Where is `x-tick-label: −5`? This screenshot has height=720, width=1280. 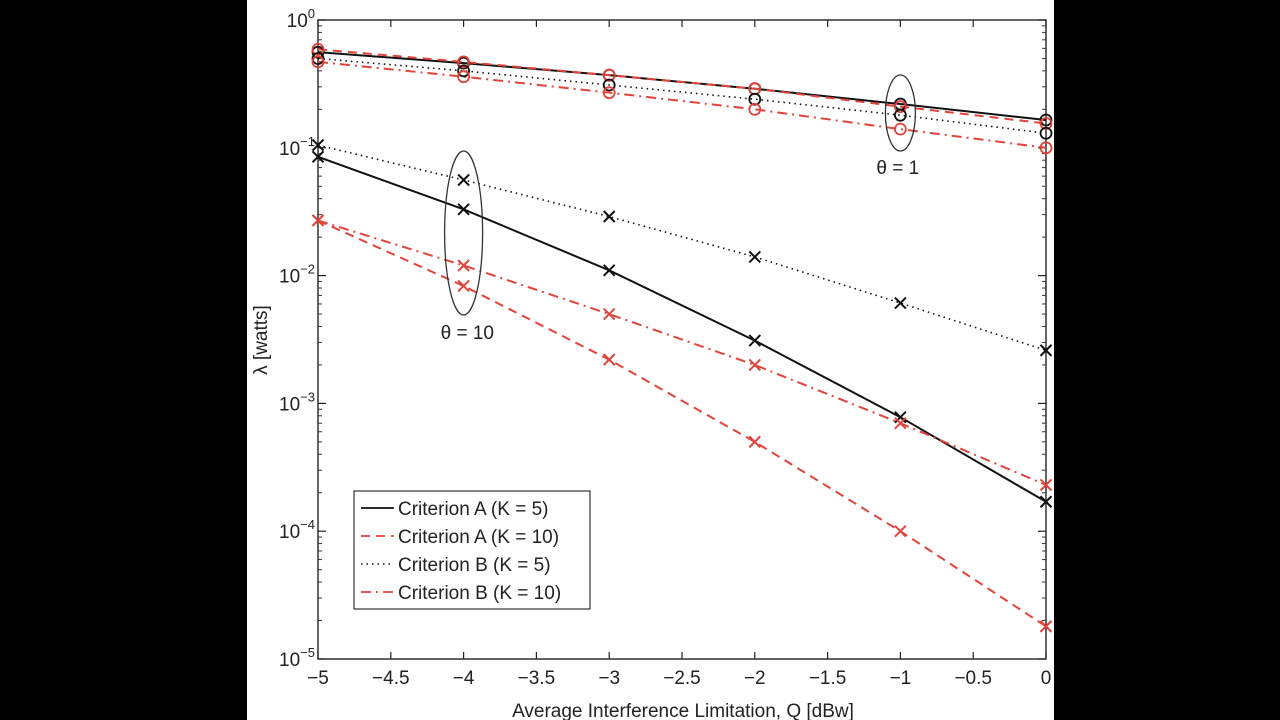
x-tick-label: −5 is located at coordinates (318, 678).